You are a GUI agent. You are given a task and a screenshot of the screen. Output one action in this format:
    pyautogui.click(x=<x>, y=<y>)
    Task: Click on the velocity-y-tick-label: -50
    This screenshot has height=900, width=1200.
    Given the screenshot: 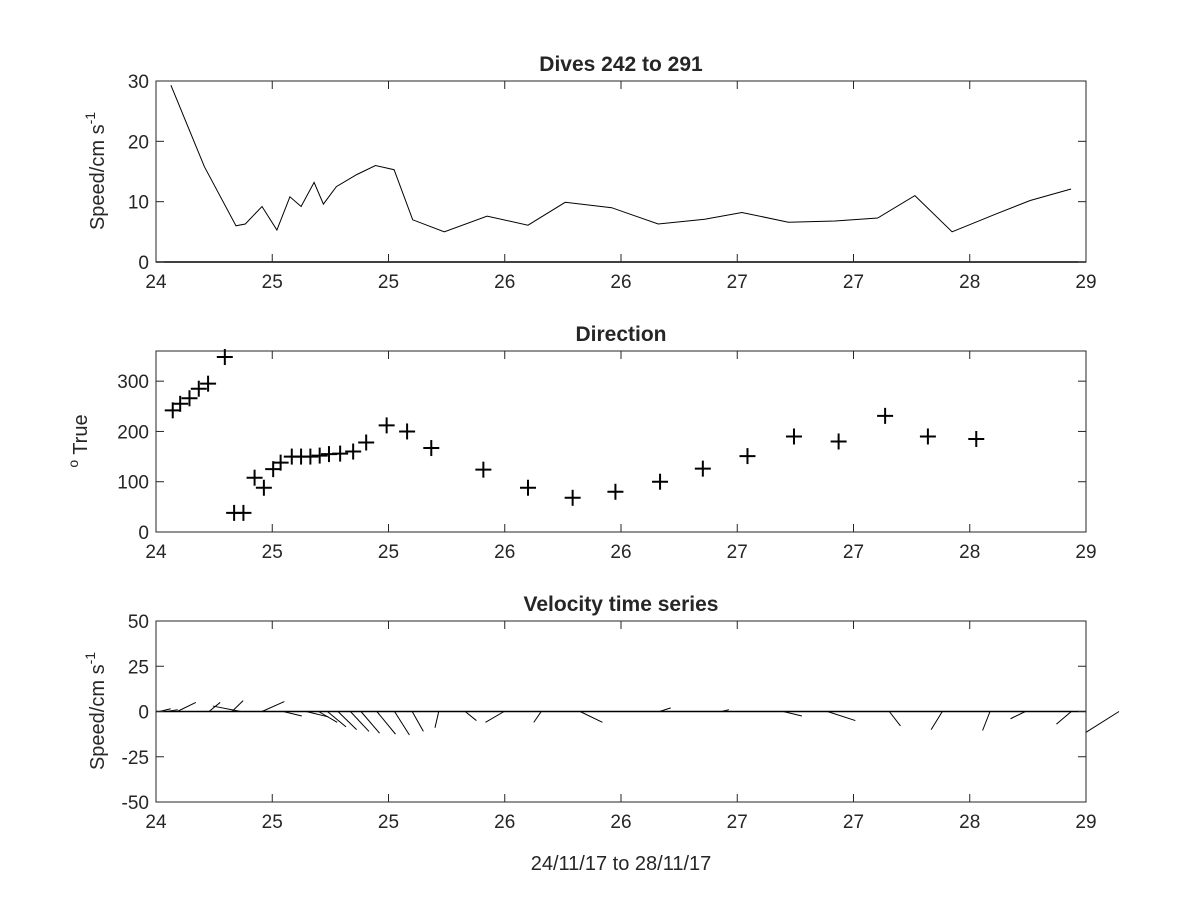 What is the action you would take?
    pyautogui.click(x=135, y=803)
    